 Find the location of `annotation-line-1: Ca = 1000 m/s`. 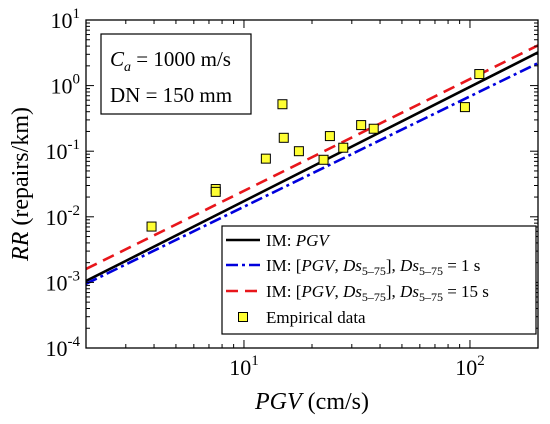

annotation-line-1: Ca = 1000 m/s is located at coordinates (170, 61).